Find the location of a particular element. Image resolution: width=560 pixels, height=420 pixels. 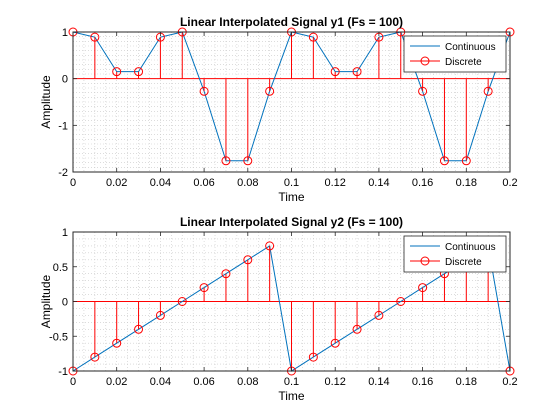

chart-title: Linear Interpolated Signal y1 (Fs = 100) is located at coordinates (291, 22).